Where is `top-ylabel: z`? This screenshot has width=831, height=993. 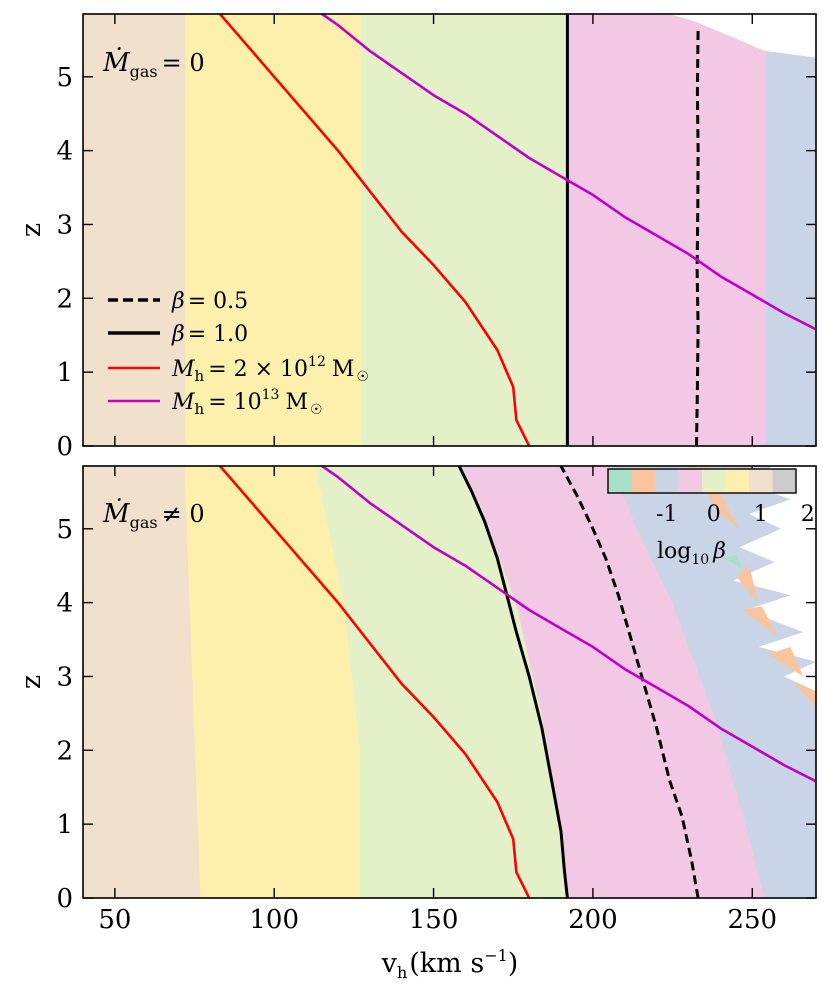
top-ylabel: z is located at coordinates (31, 230).